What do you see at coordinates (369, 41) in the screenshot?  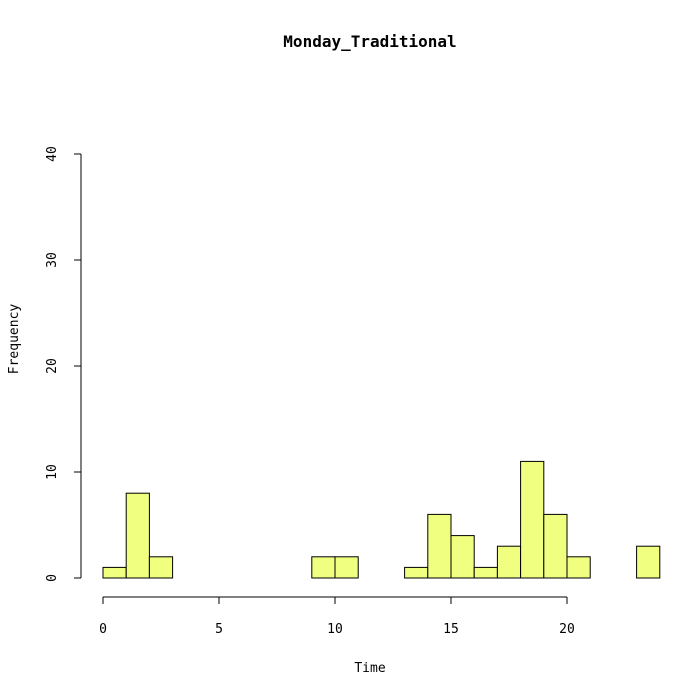 I see `chart-title: Monday_Traditional` at bounding box center [369, 41].